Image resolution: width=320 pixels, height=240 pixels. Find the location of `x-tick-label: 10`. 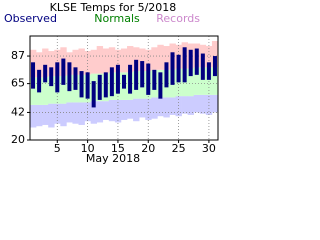

x-tick-label: 10 is located at coordinates (88, 148).